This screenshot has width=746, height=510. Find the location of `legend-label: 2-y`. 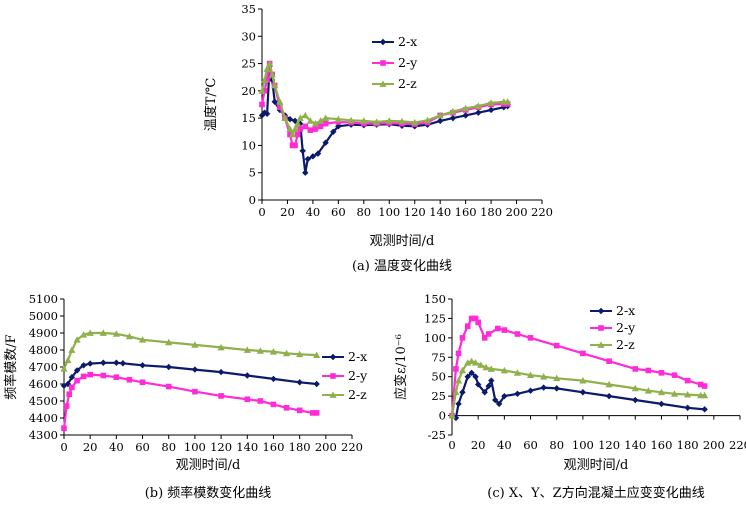

legend-label: 2-y is located at coordinates (626, 327).